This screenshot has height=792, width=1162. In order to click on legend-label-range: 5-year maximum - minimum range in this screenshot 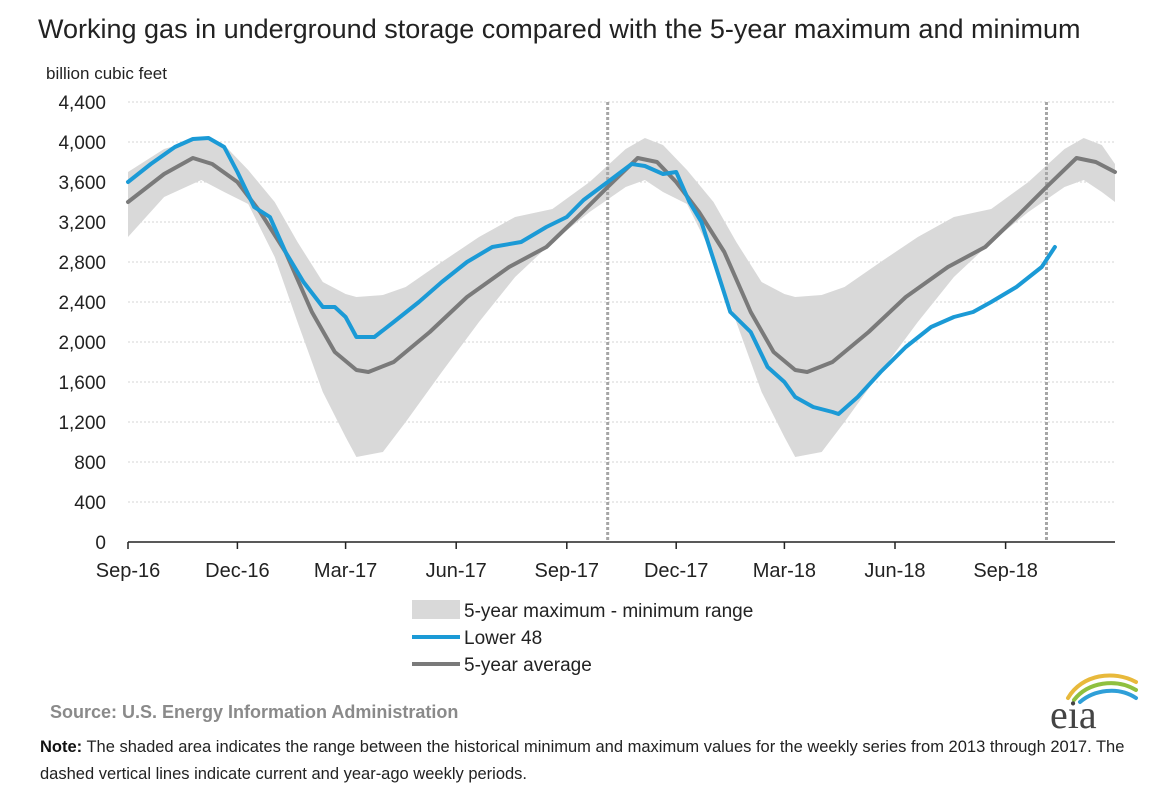, I will do `click(608, 611)`.